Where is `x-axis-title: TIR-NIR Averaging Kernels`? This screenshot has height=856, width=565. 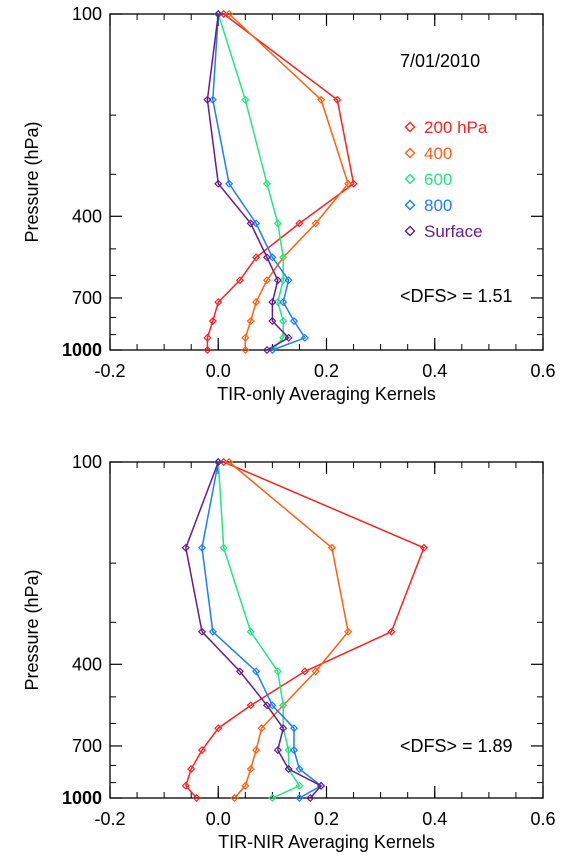 x-axis-title: TIR-NIR Averaging Kernels is located at coordinates (326, 842).